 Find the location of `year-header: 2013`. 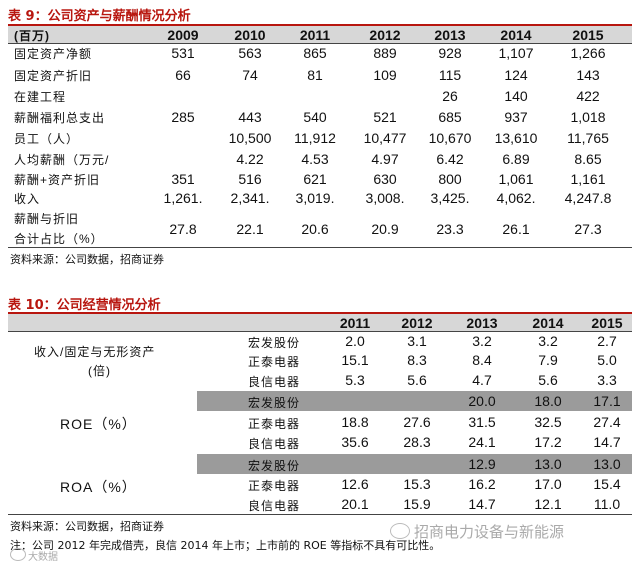

year-header: 2013 is located at coordinates (450, 35).